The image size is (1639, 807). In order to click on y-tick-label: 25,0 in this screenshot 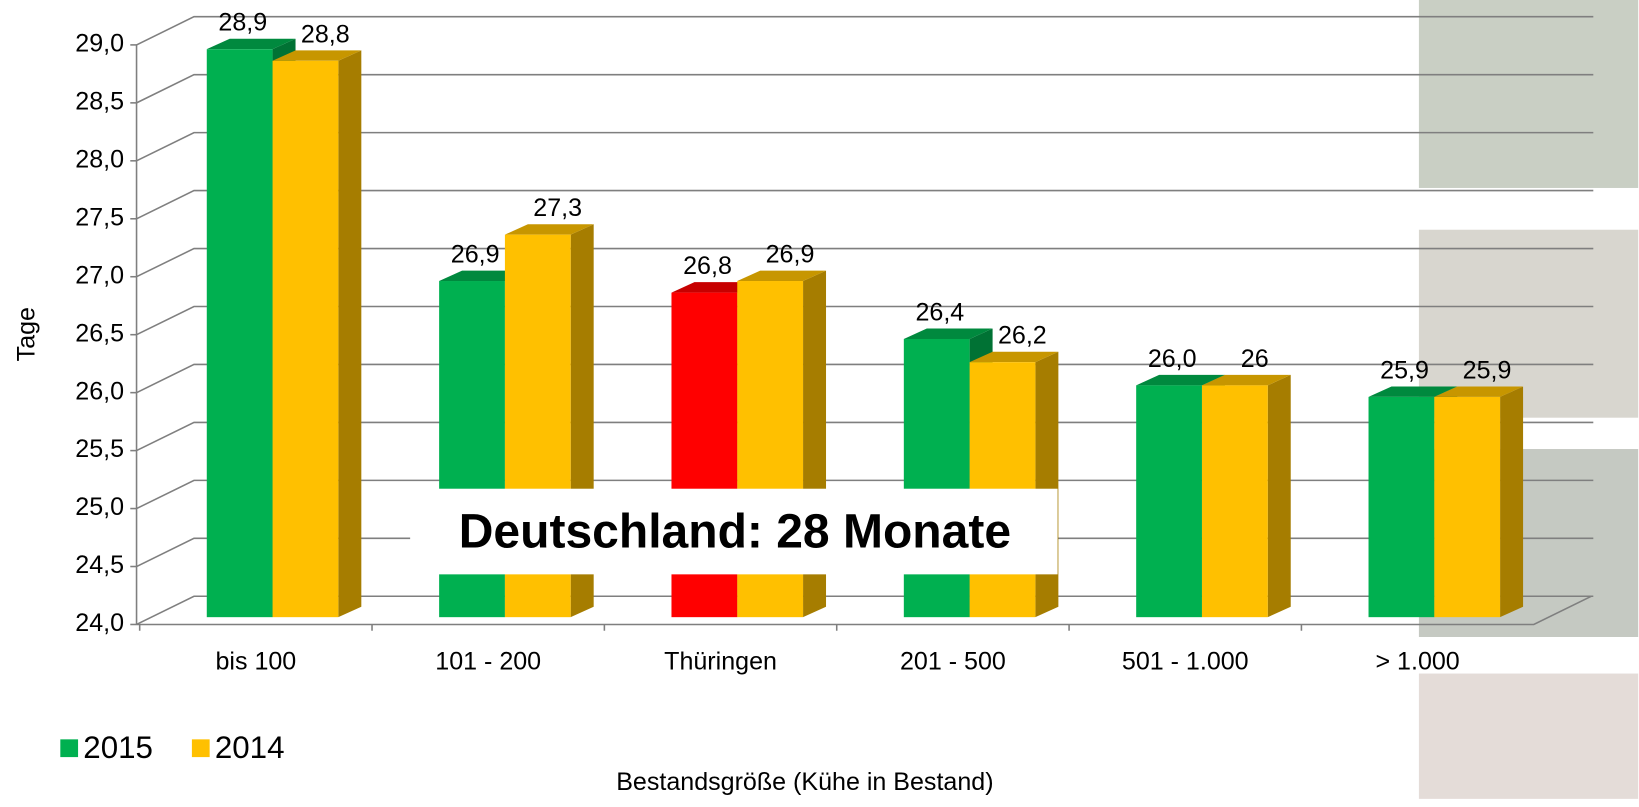, I will do `click(99, 507)`.